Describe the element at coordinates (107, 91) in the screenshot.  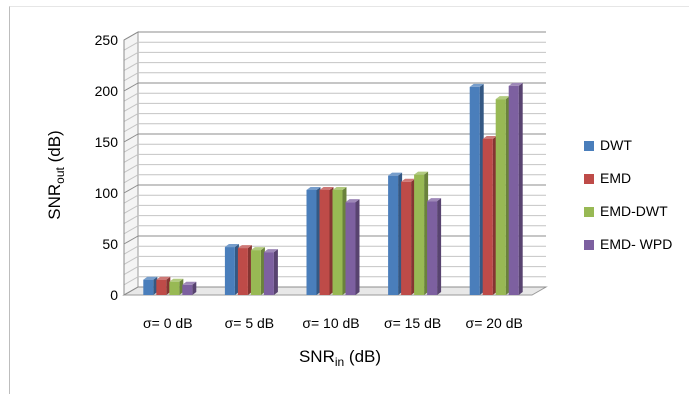
I see `y-tick-label: 200` at that location.